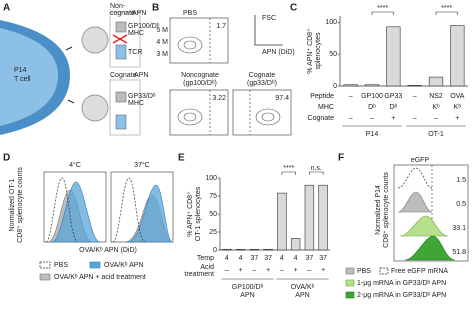  I want to click on mhc-icon, so click(121, 27).